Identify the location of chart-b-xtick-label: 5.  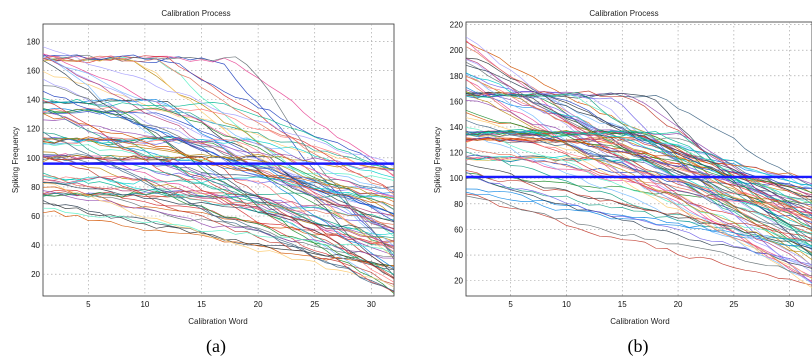
(510, 304).